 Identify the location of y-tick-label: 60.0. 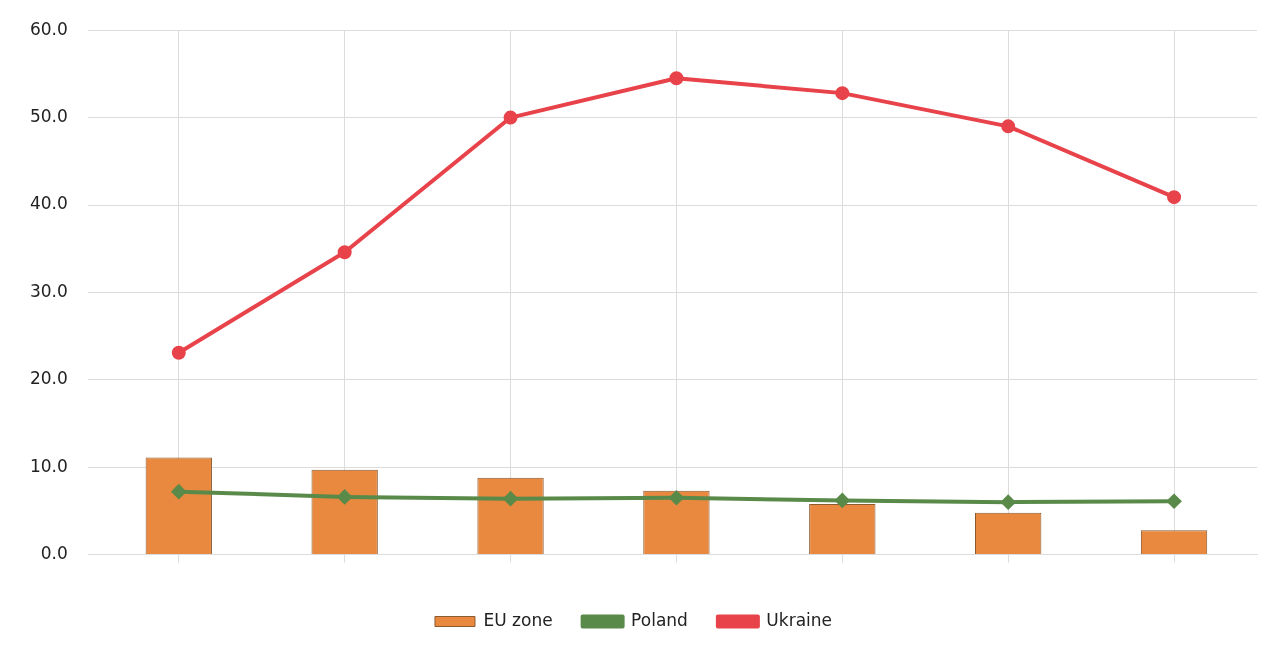
(48, 28).